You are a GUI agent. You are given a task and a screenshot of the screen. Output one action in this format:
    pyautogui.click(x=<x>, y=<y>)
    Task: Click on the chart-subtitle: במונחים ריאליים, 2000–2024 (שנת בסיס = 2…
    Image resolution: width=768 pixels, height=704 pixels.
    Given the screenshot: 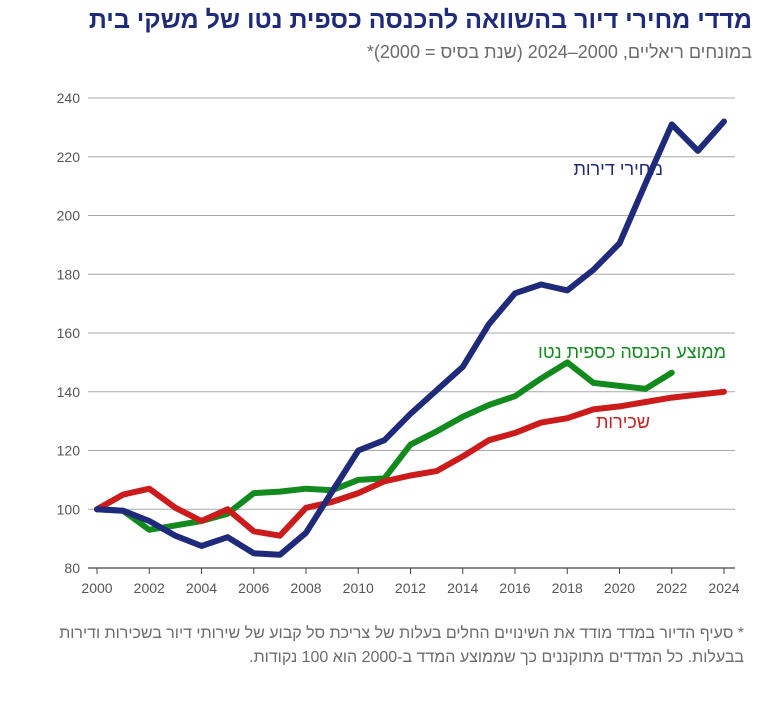 What is the action you would take?
    pyautogui.click(x=559, y=52)
    